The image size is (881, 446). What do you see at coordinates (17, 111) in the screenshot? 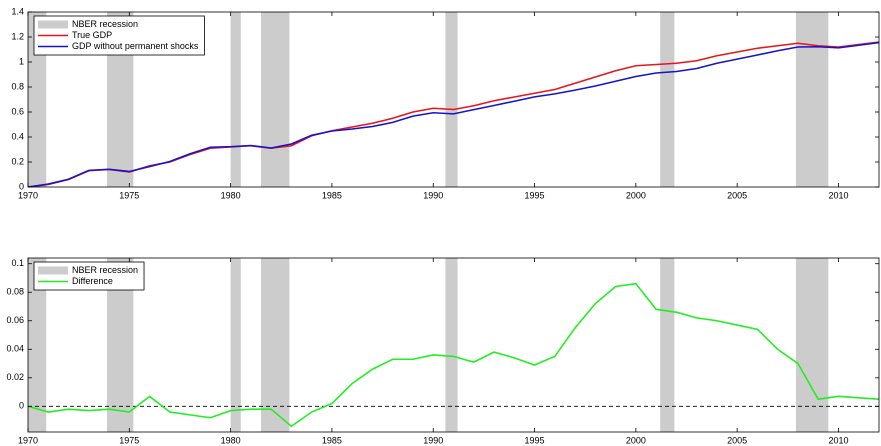
I see `y-tick-label: 0.6` at bounding box center [17, 111].